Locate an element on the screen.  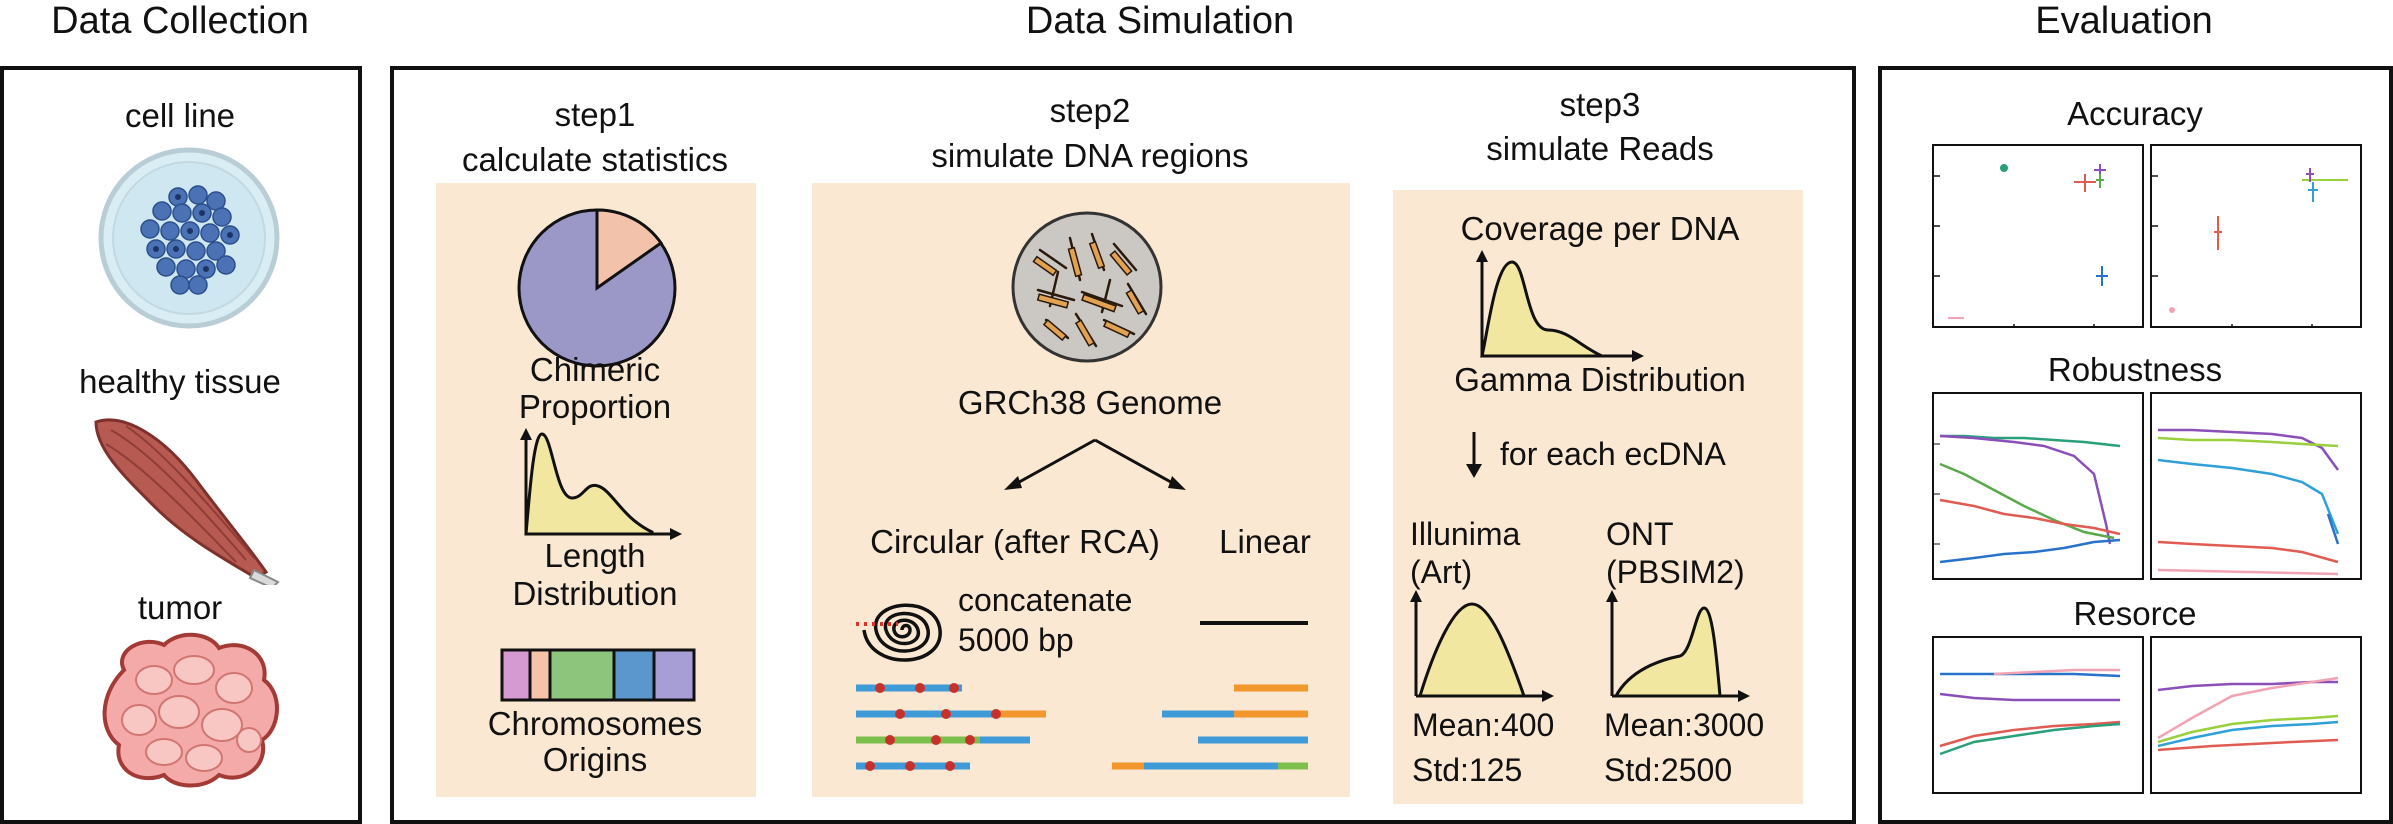
illumina-label-2: (Art) is located at coordinates (1441, 572).